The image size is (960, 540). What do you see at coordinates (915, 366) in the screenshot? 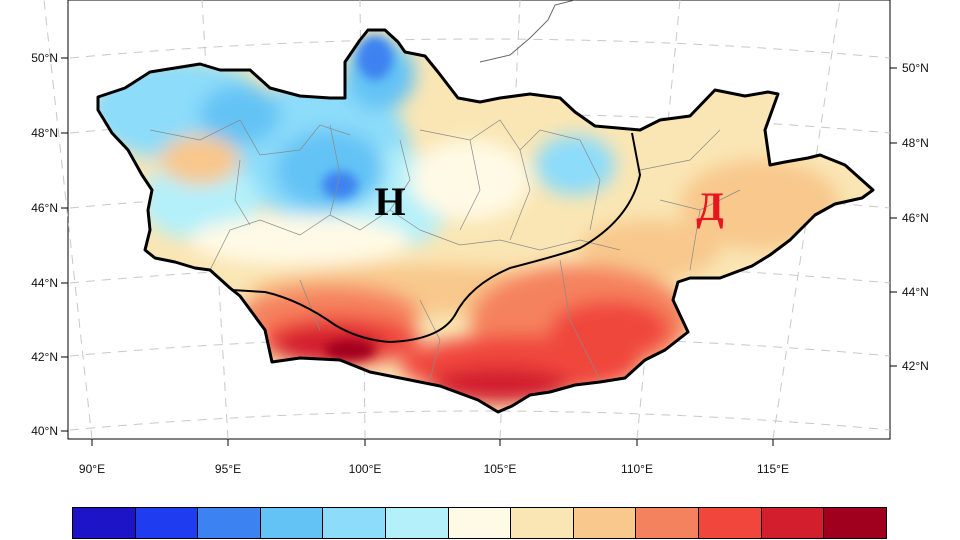
I see `lat-tick-label-right: 42°N` at bounding box center [915, 366].